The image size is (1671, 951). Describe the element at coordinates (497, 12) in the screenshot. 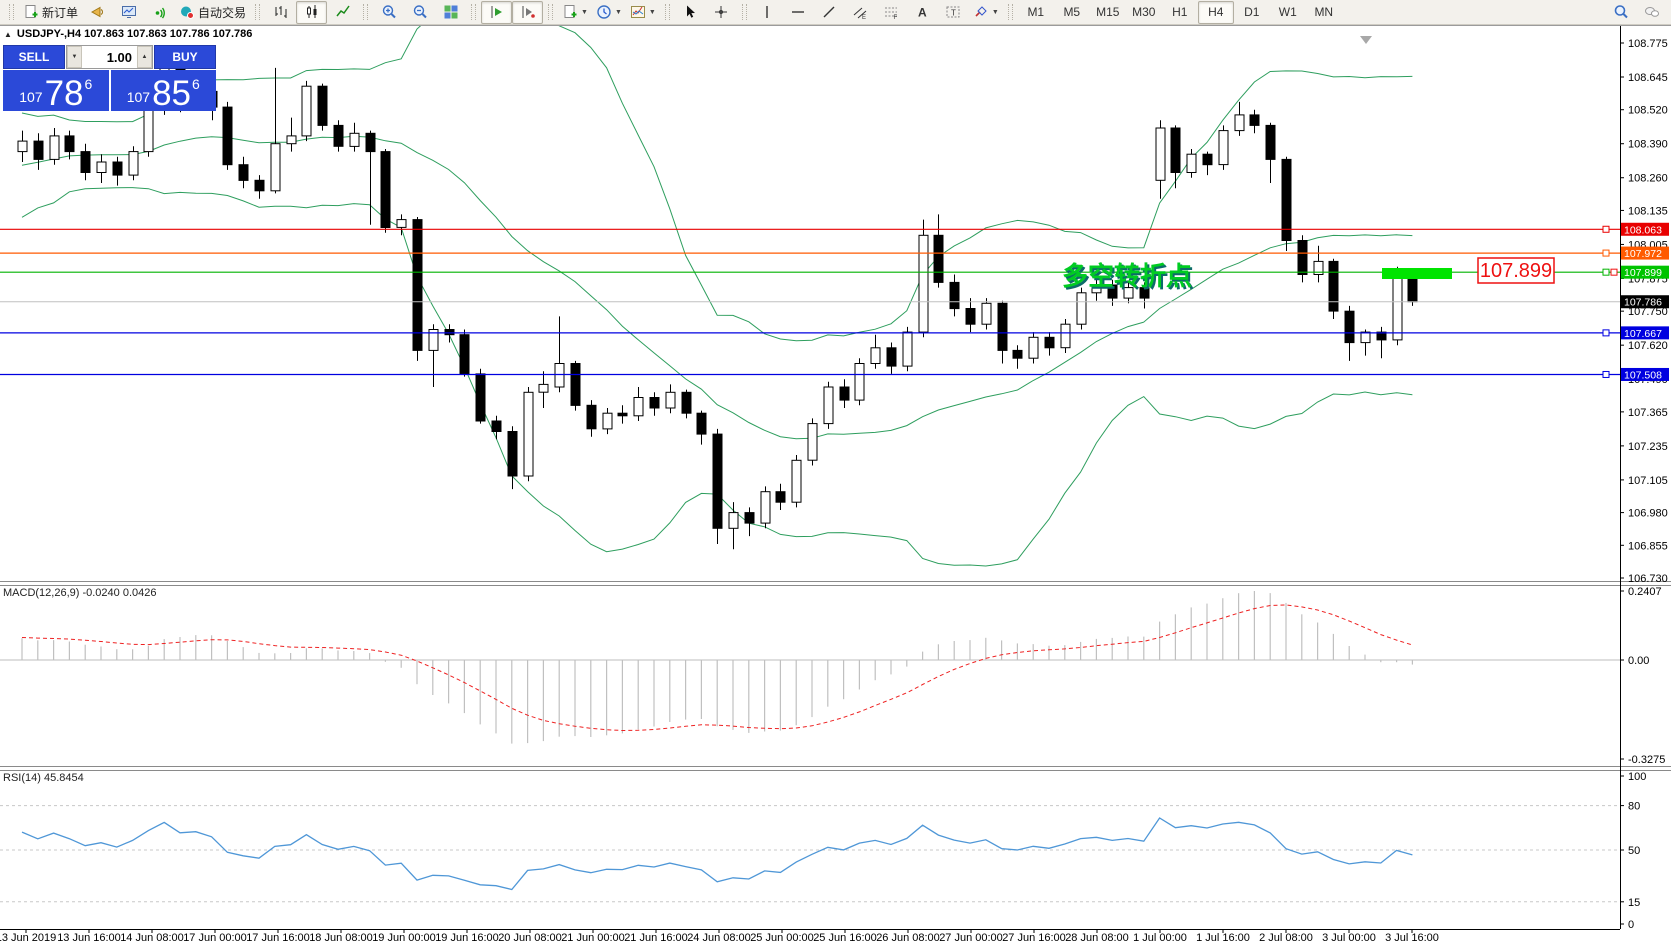

I see `auto-scroll-button` at that location.